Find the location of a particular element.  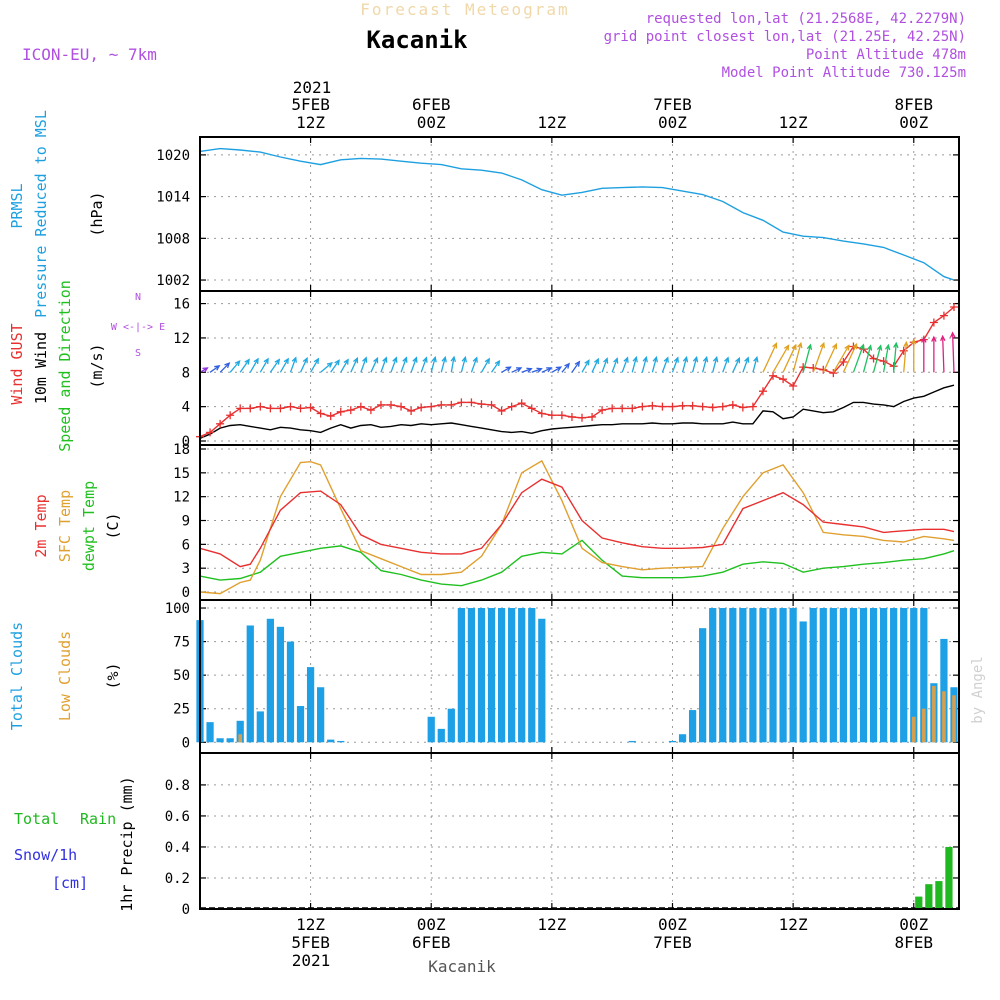

bottom-year: 2021 is located at coordinates (311, 960).